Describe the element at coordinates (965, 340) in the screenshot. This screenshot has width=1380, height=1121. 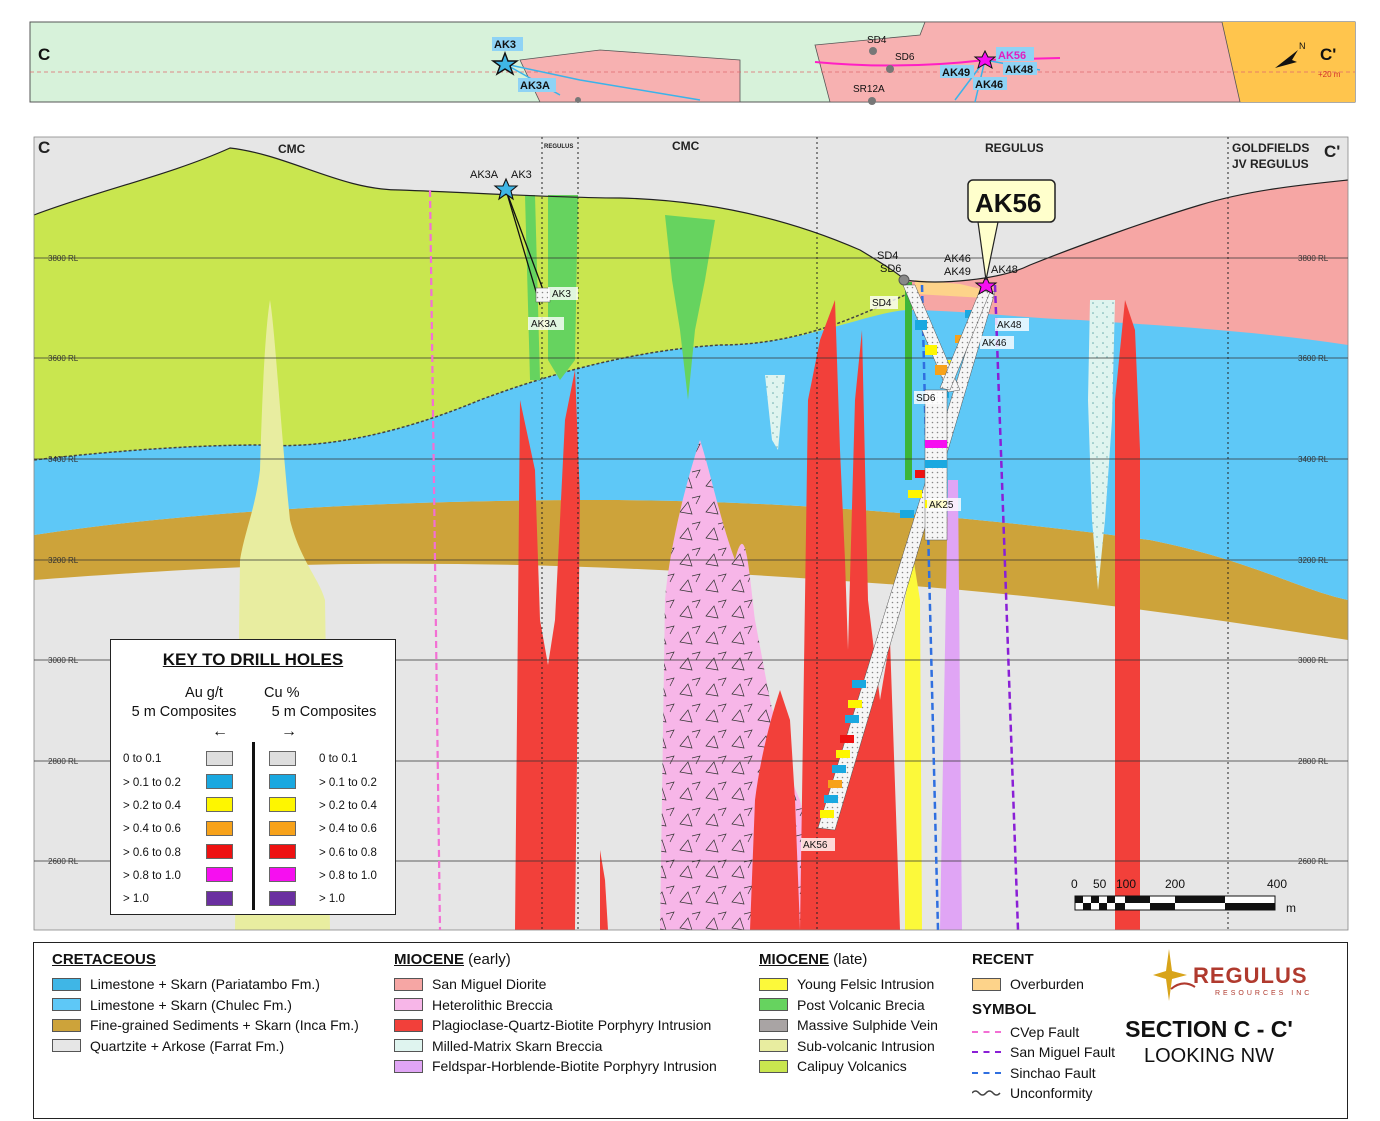
I see `drill-hole-ak46` at that location.